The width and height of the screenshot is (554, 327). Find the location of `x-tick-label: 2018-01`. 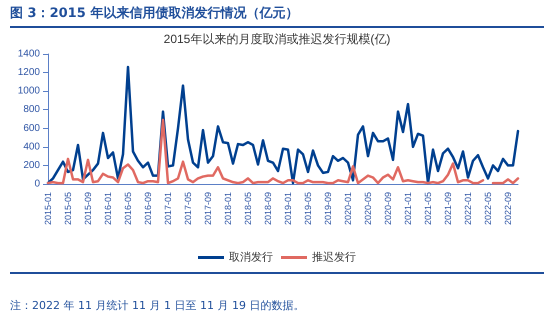

x-tick-label: 2018-01 is located at coordinates (228, 209).